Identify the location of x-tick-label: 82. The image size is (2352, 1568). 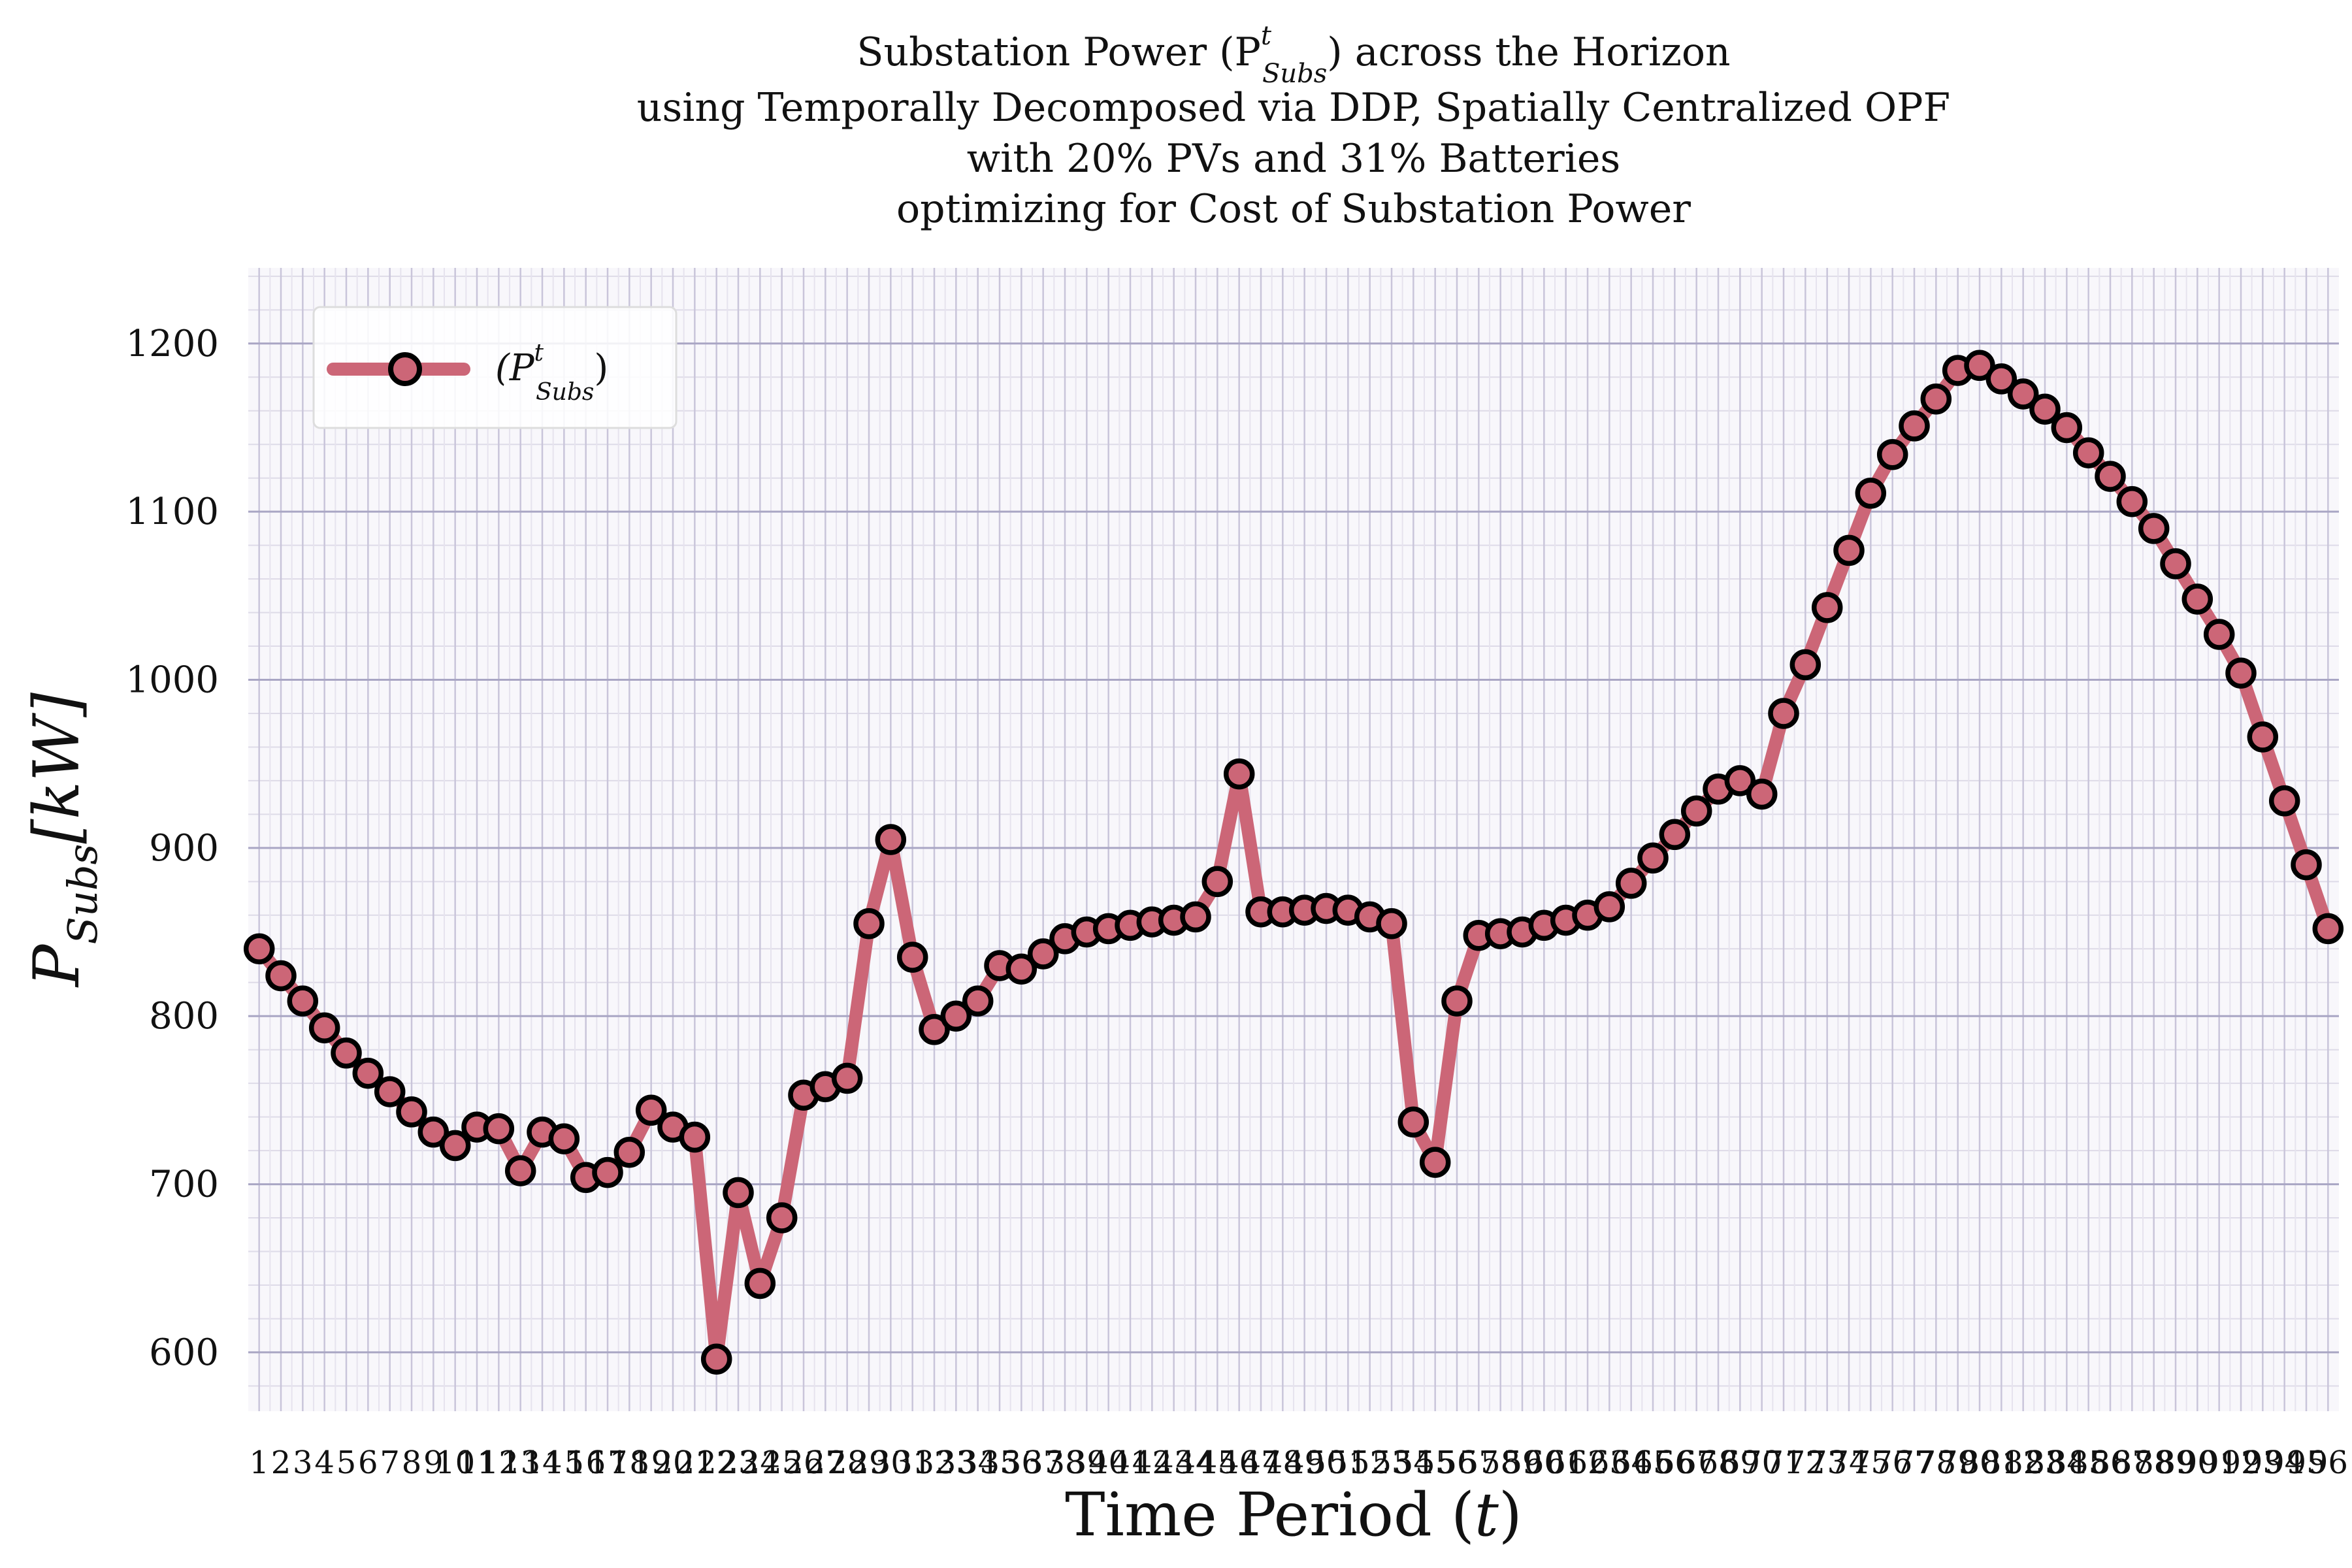
(2023, 1463).